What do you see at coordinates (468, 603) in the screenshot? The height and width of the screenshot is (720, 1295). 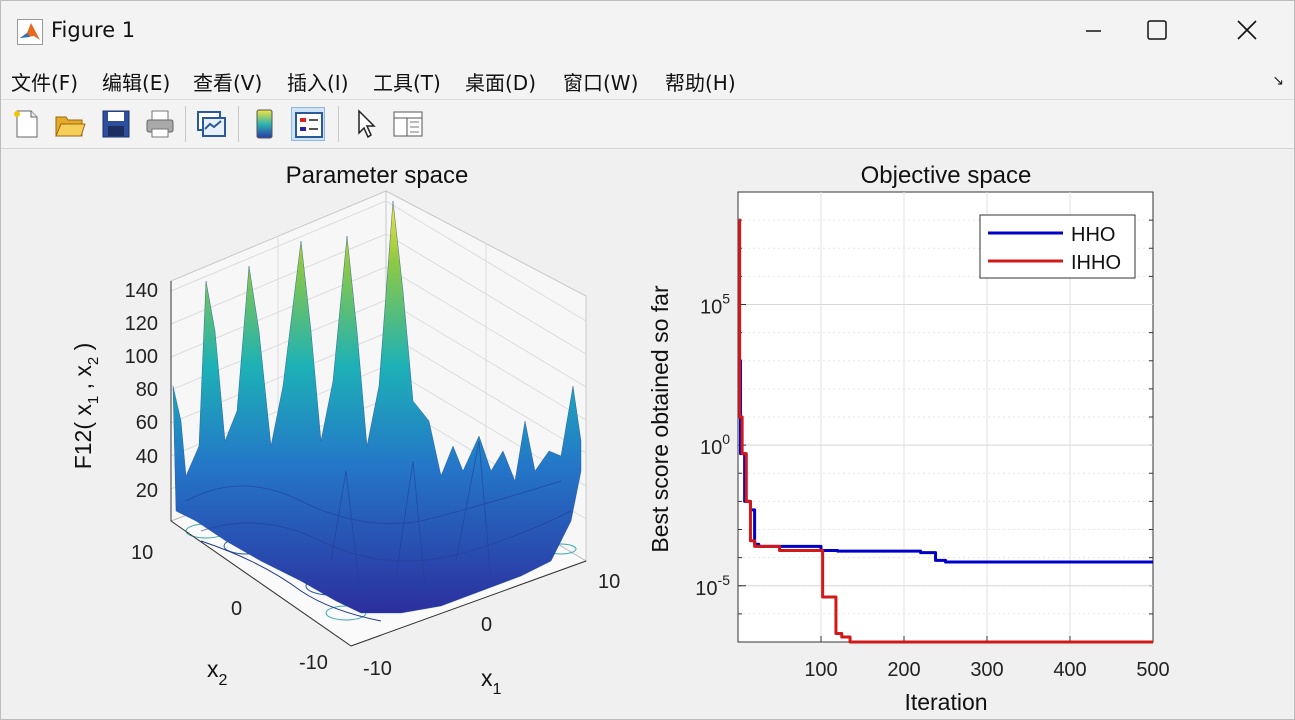 I see `x1-axis` at bounding box center [468, 603].